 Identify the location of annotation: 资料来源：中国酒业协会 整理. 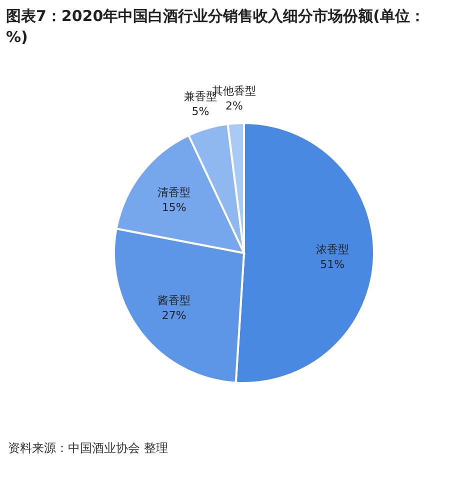
(88, 448).